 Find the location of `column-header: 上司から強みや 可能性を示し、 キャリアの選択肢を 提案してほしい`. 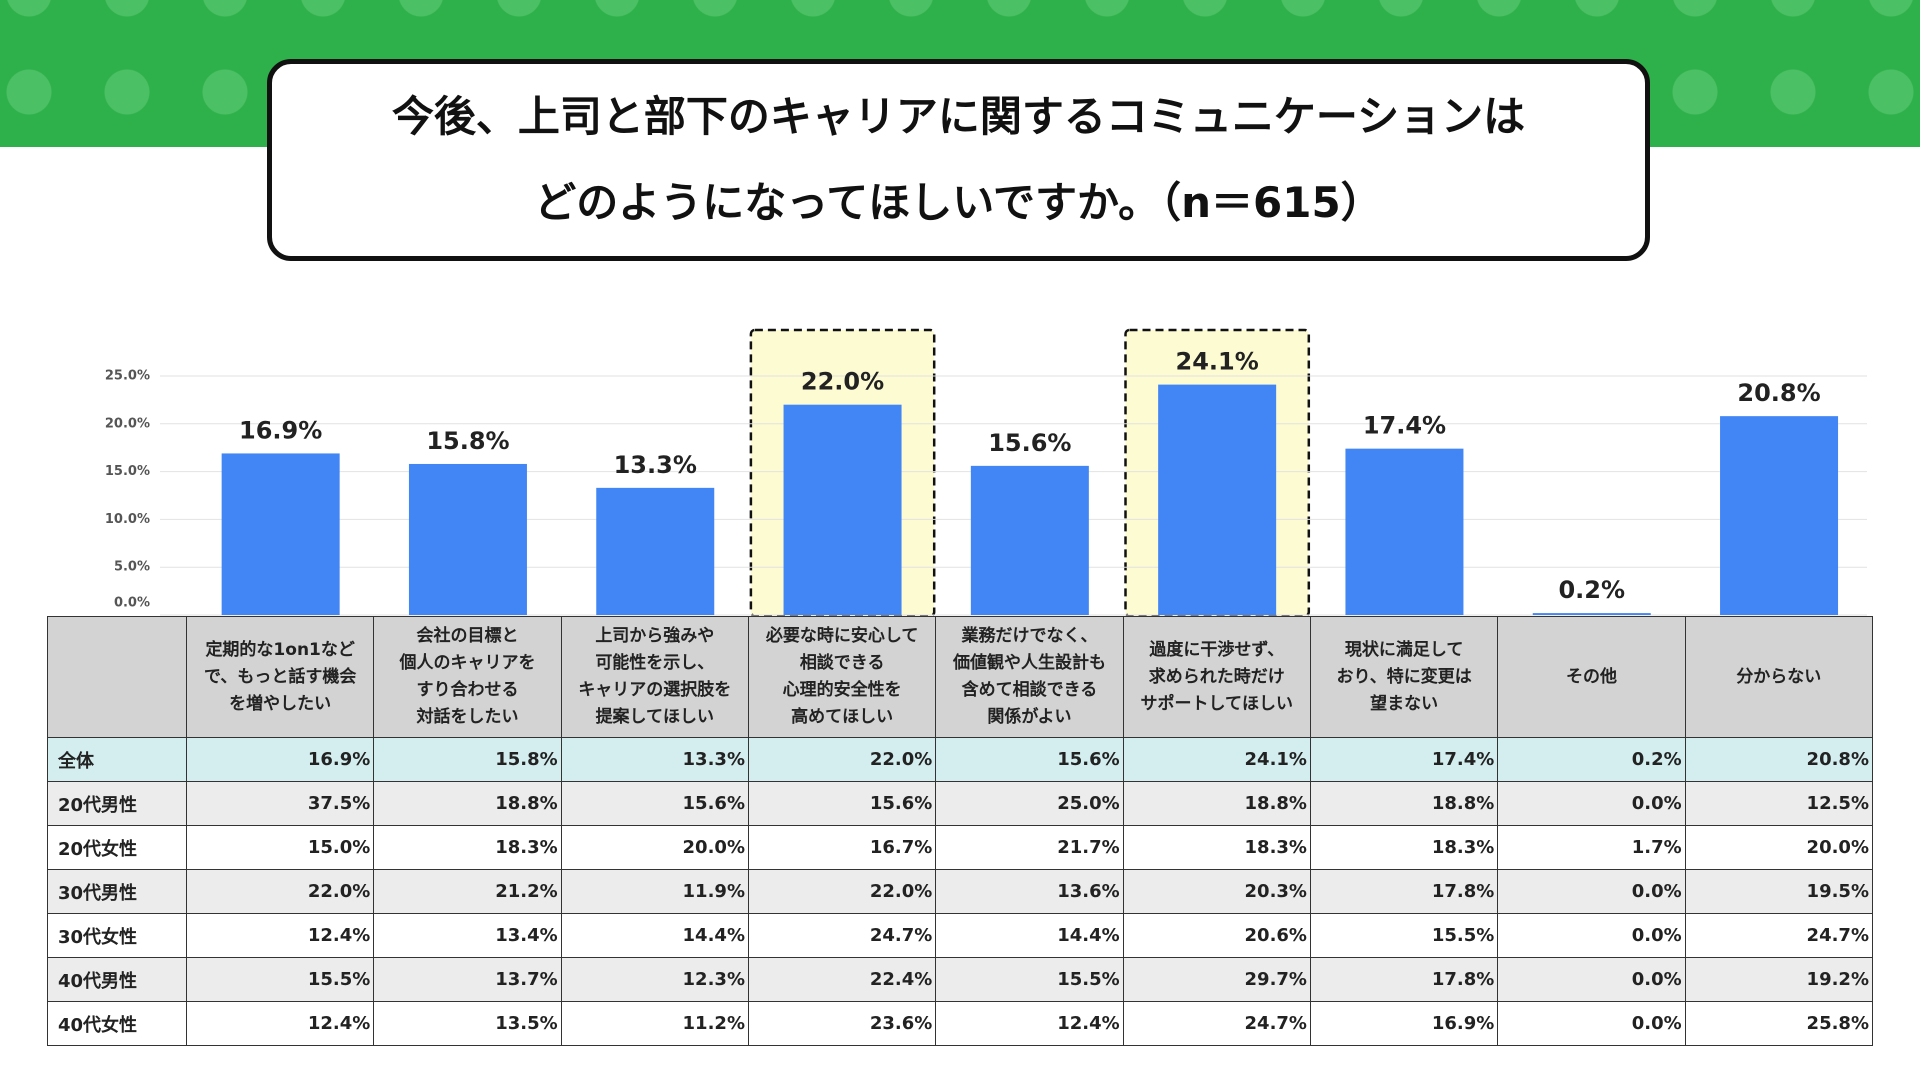

column-header: 上司から強みや 可能性を示し、 キャリアの選択肢を 提案してほしい is located at coordinates (654, 677).